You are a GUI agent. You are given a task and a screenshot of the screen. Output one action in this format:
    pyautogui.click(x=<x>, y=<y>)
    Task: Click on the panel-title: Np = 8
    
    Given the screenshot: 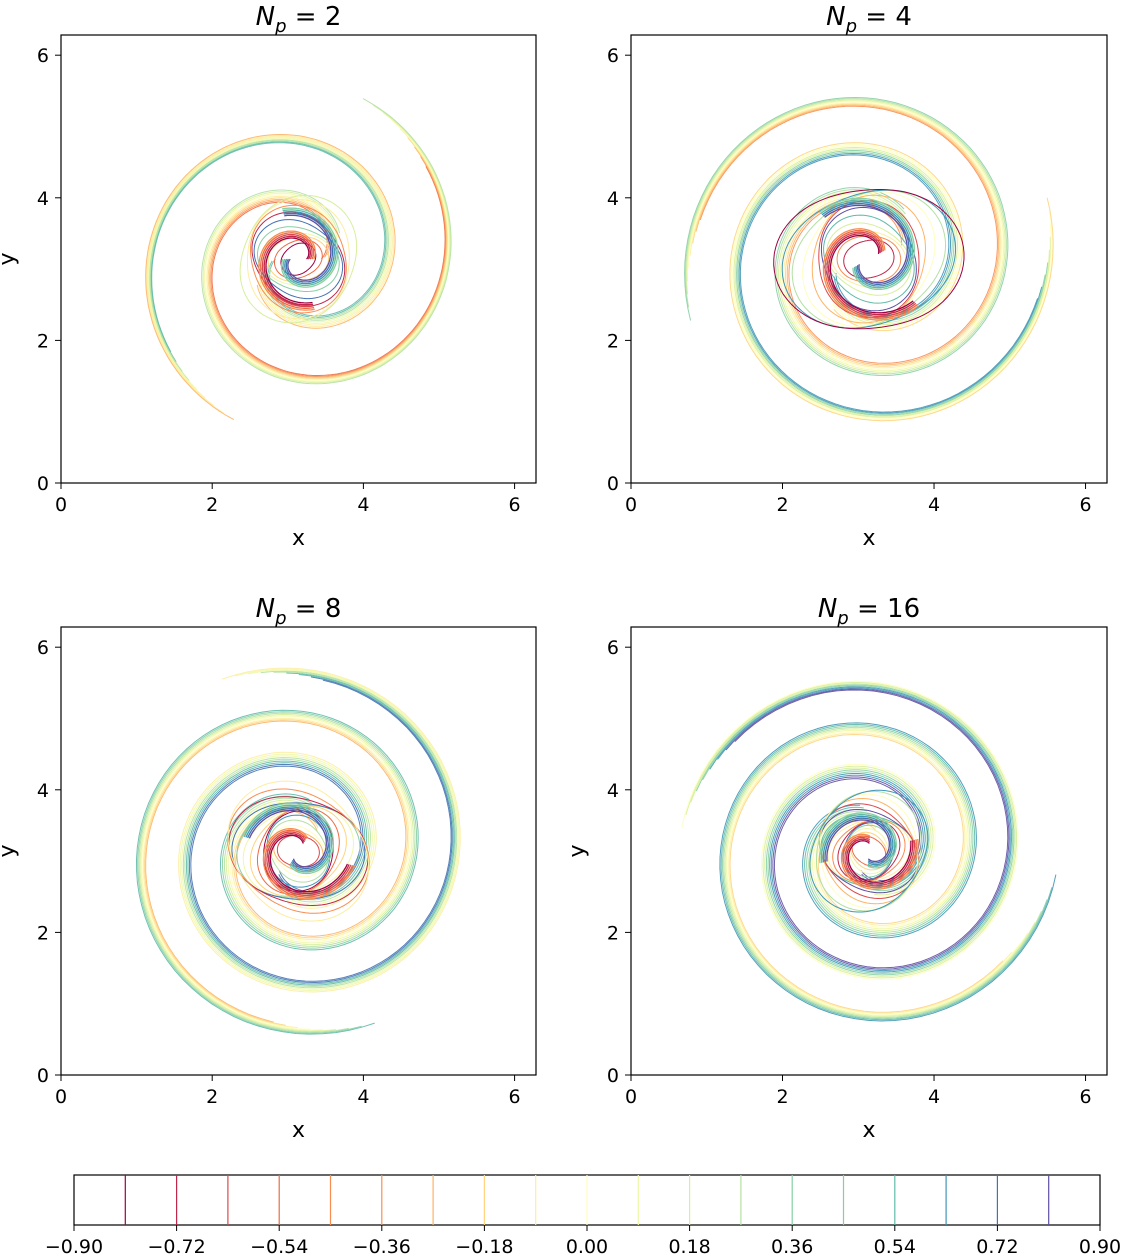 What is the action you would take?
    pyautogui.click(x=299, y=611)
    